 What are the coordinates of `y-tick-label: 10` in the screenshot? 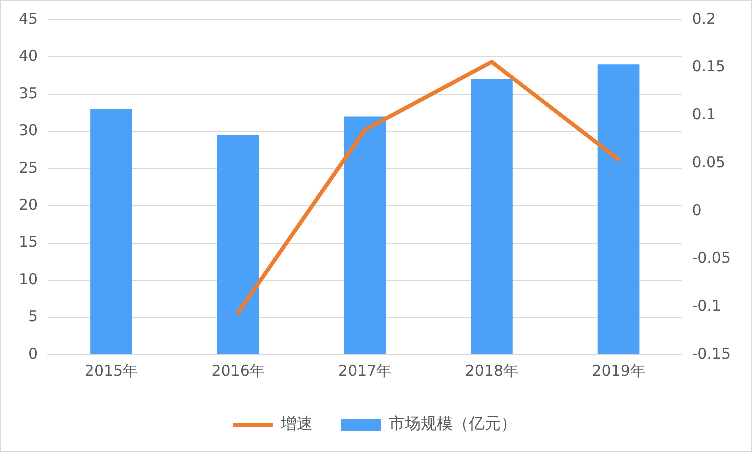 It's located at (28, 279).